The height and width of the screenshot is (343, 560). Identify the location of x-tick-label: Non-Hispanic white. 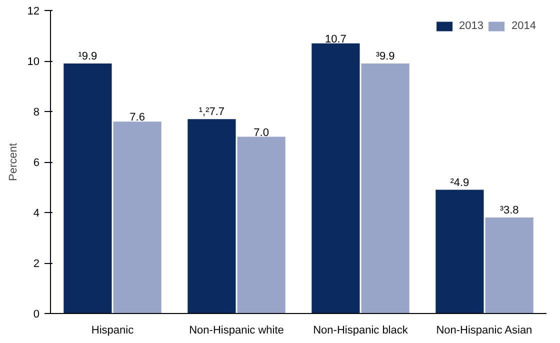
(236, 330).